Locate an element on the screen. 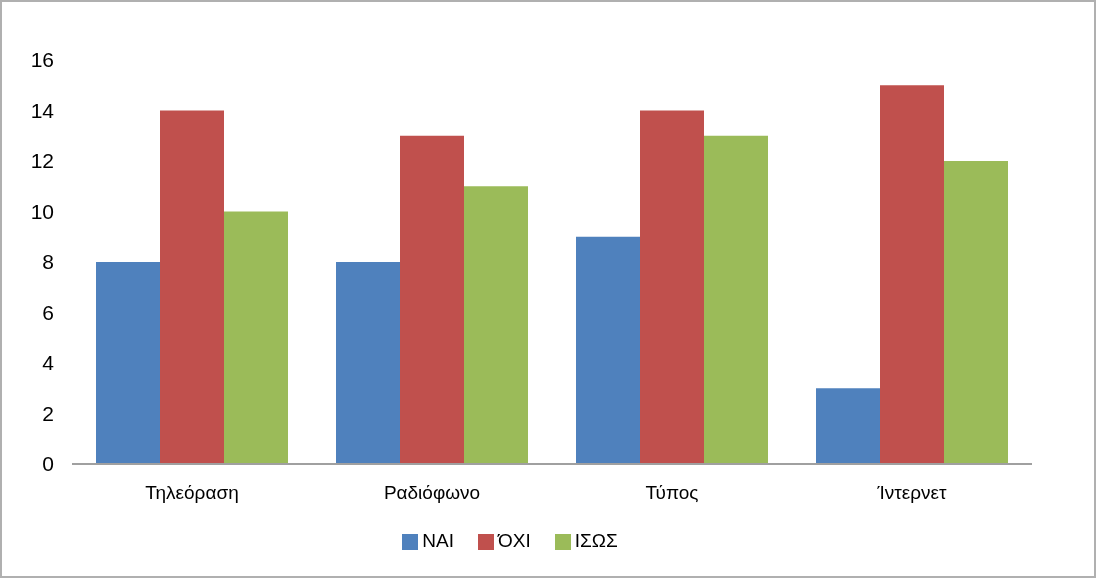 This screenshot has height=578, width=1096. x-tick-label: Ίντερνετ is located at coordinates (912, 493).